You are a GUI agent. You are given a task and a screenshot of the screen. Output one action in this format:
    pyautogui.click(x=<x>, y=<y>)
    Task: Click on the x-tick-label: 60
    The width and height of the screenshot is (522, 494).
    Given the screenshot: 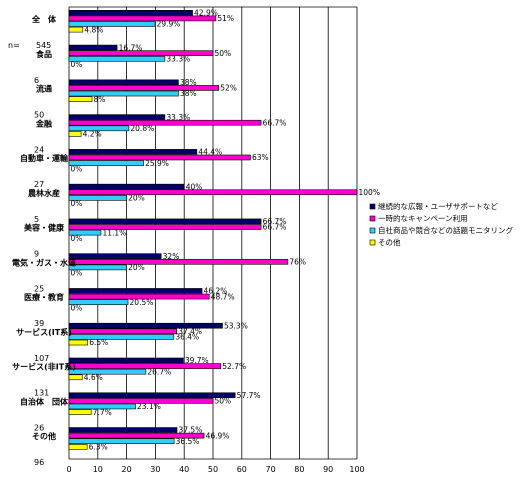 What is the action you would take?
    pyautogui.click(x=242, y=469)
    